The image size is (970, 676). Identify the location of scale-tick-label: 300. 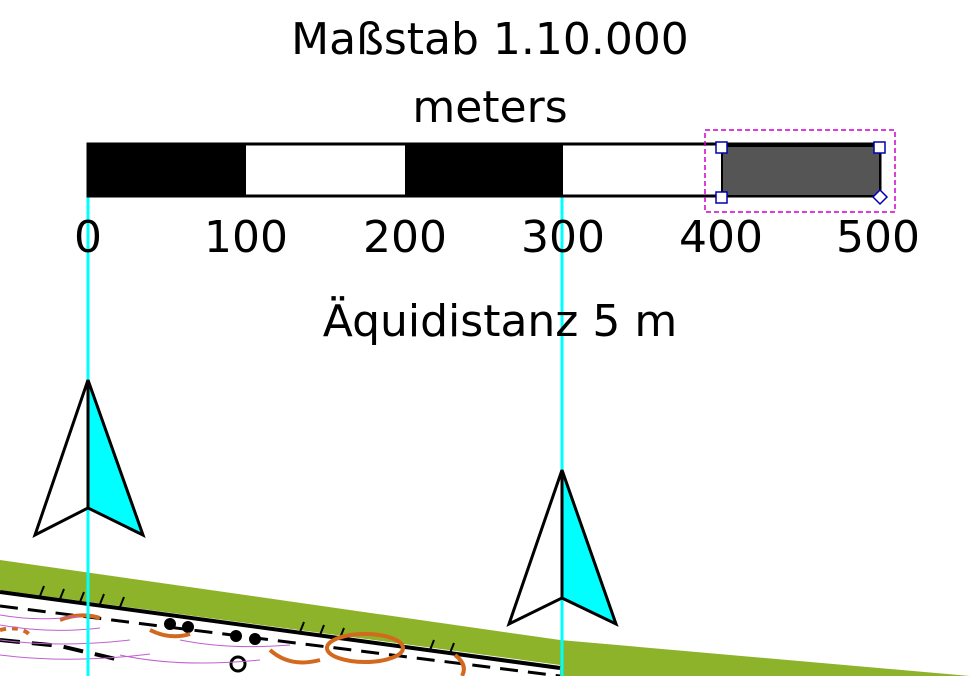
(563, 237).